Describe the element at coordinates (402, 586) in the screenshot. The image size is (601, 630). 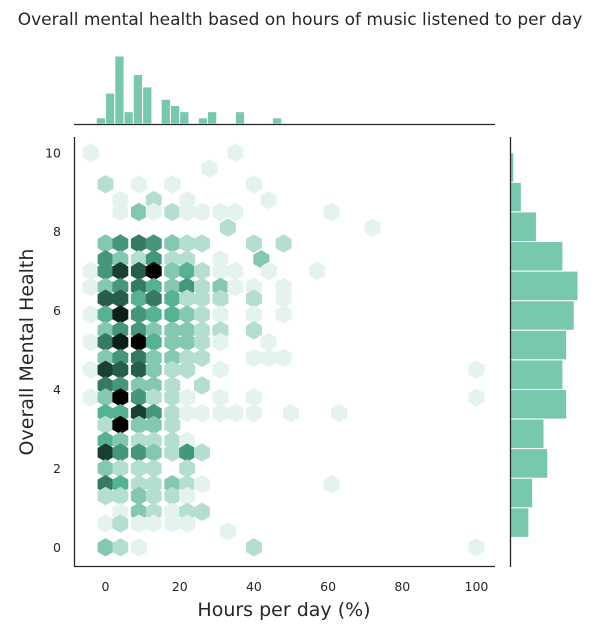
I see `x-tick-label: 80` at that location.